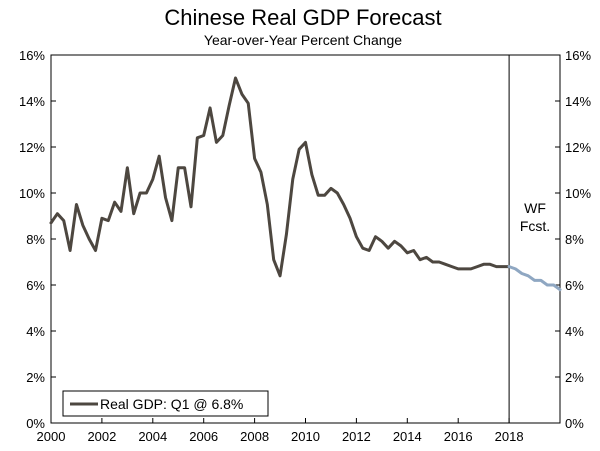  What do you see at coordinates (407, 436) in the screenshot?
I see `x-tick-label: 2014` at bounding box center [407, 436].